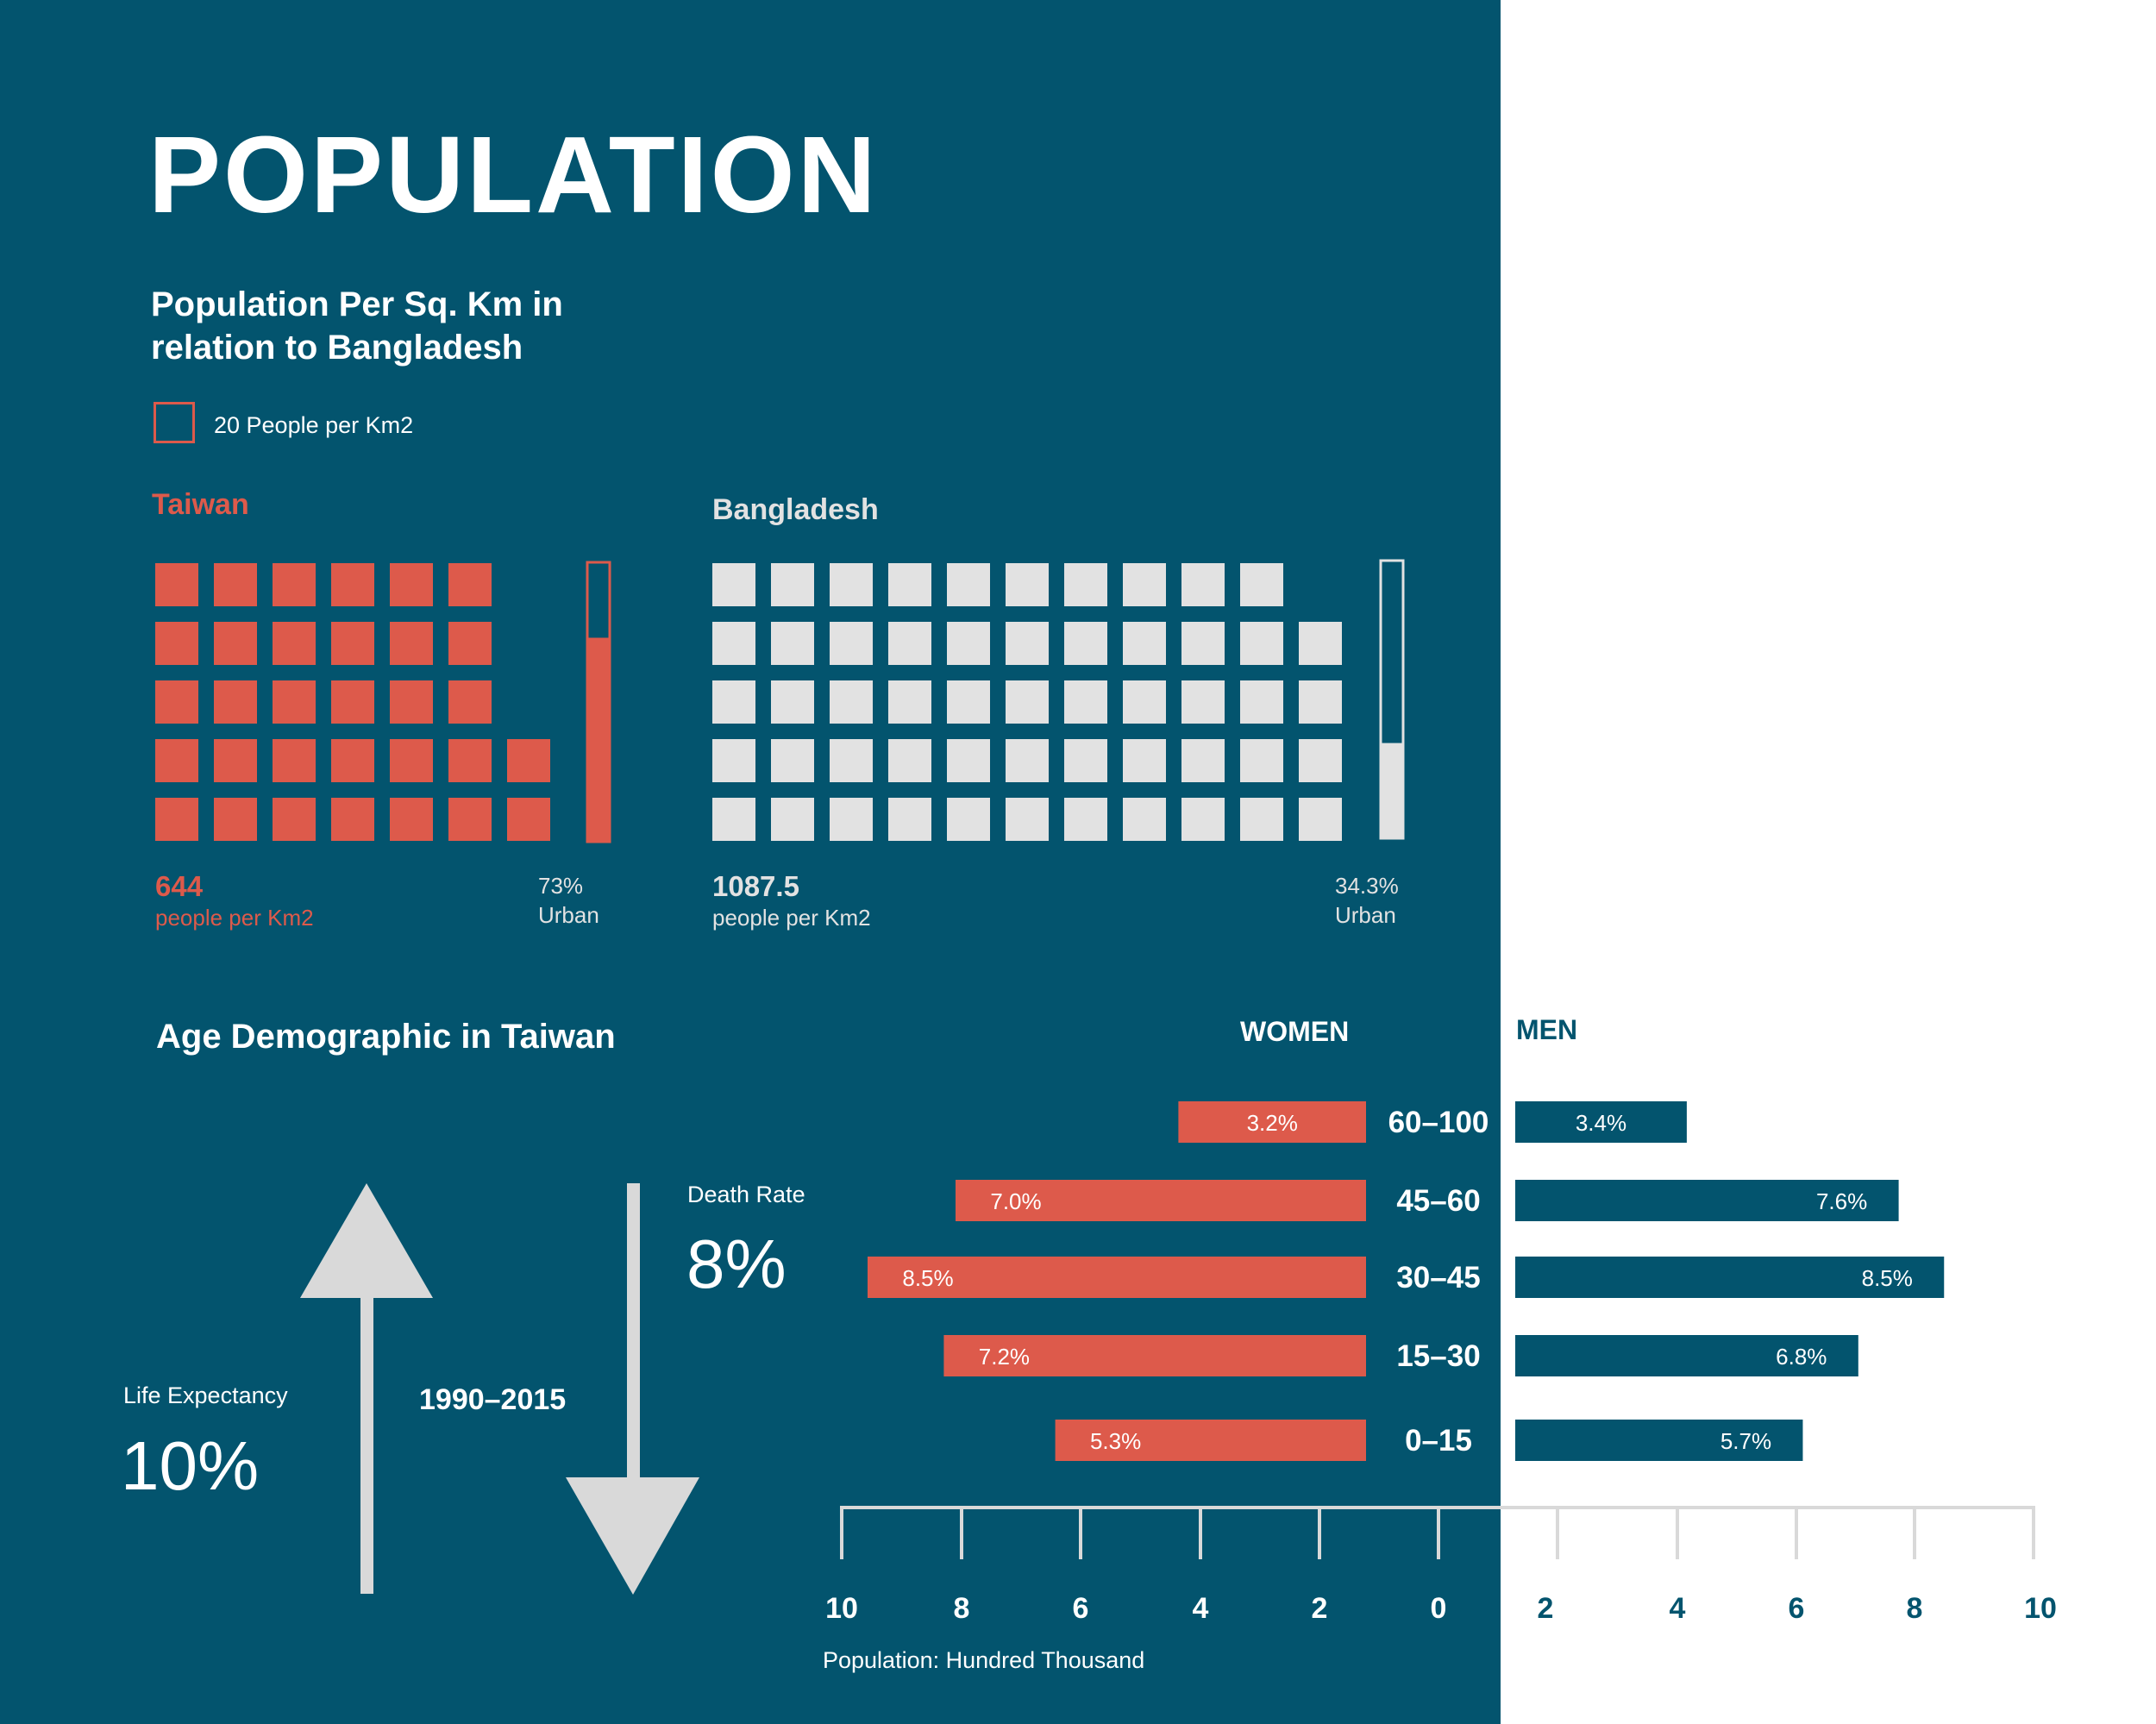 The width and height of the screenshot is (2156, 1724). I want to click on women-tick-label: 4, so click(1201, 1608).